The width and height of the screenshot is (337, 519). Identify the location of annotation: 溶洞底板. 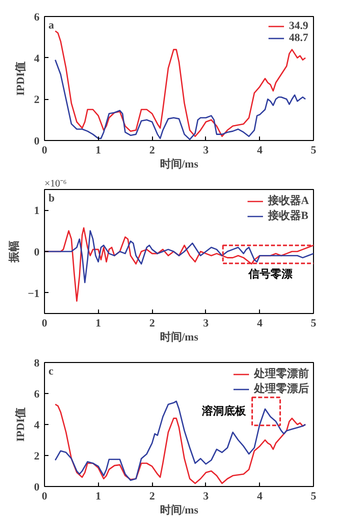
(224, 411).